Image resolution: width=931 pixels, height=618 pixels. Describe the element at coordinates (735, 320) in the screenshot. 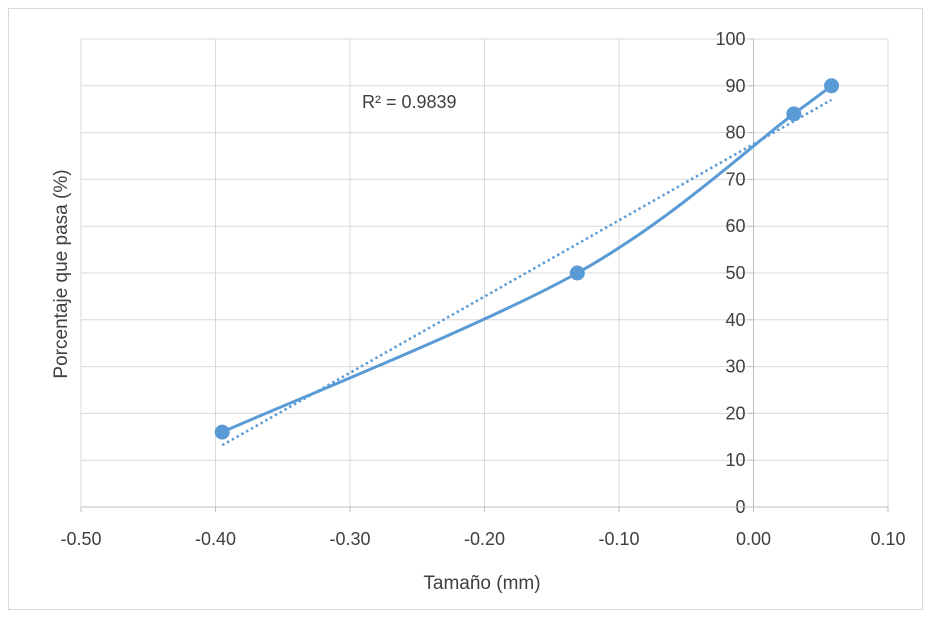

I see `y-tick-label: 40` at that location.